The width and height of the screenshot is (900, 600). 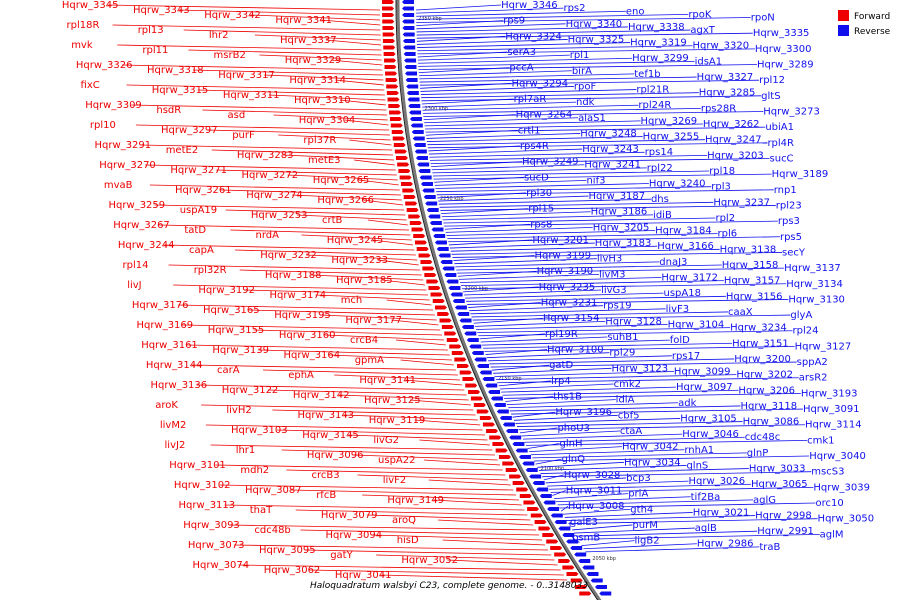 What do you see at coordinates (789, 221) in the screenshot?
I see `reverse-gene-label: rps3` at bounding box center [789, 221].